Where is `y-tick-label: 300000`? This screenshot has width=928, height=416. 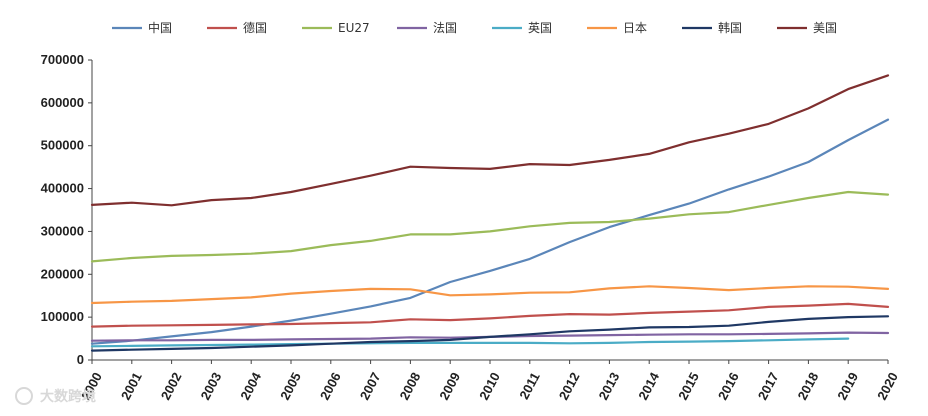 y-tick-label: 300000 is located at coordinates (62, 230).